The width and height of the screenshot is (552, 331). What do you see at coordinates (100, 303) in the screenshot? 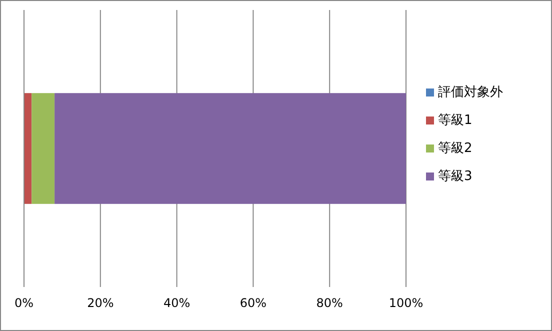
I see `x-tick-label: 20%` at bounding box center [100, 303].